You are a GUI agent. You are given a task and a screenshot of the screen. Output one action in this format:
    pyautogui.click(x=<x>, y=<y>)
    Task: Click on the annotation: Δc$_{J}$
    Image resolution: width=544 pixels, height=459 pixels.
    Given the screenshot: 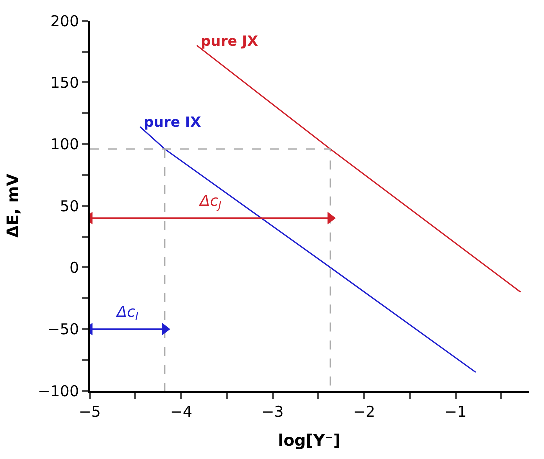 What is the action you would take?
    pyautogui.click(x=210, y=202)
    